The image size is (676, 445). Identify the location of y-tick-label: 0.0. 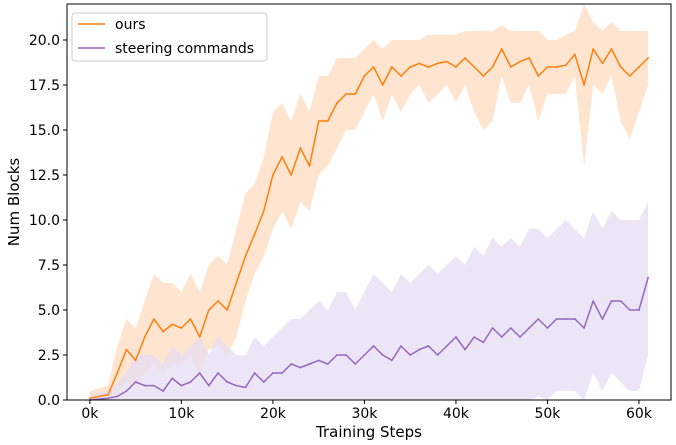
(49, 401).